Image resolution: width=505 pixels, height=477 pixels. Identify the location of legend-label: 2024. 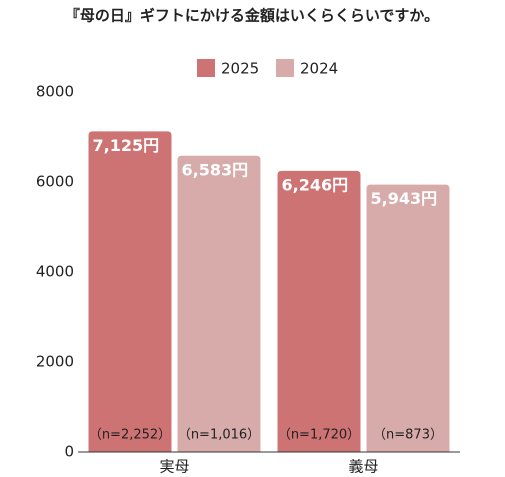
(319, 69).